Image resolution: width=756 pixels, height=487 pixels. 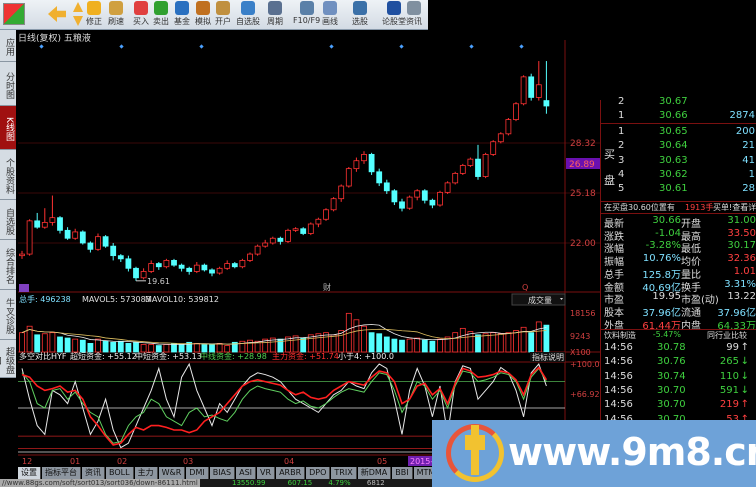 I want to click on toolbar-button-10: 画线, so click(x=330, y=14).